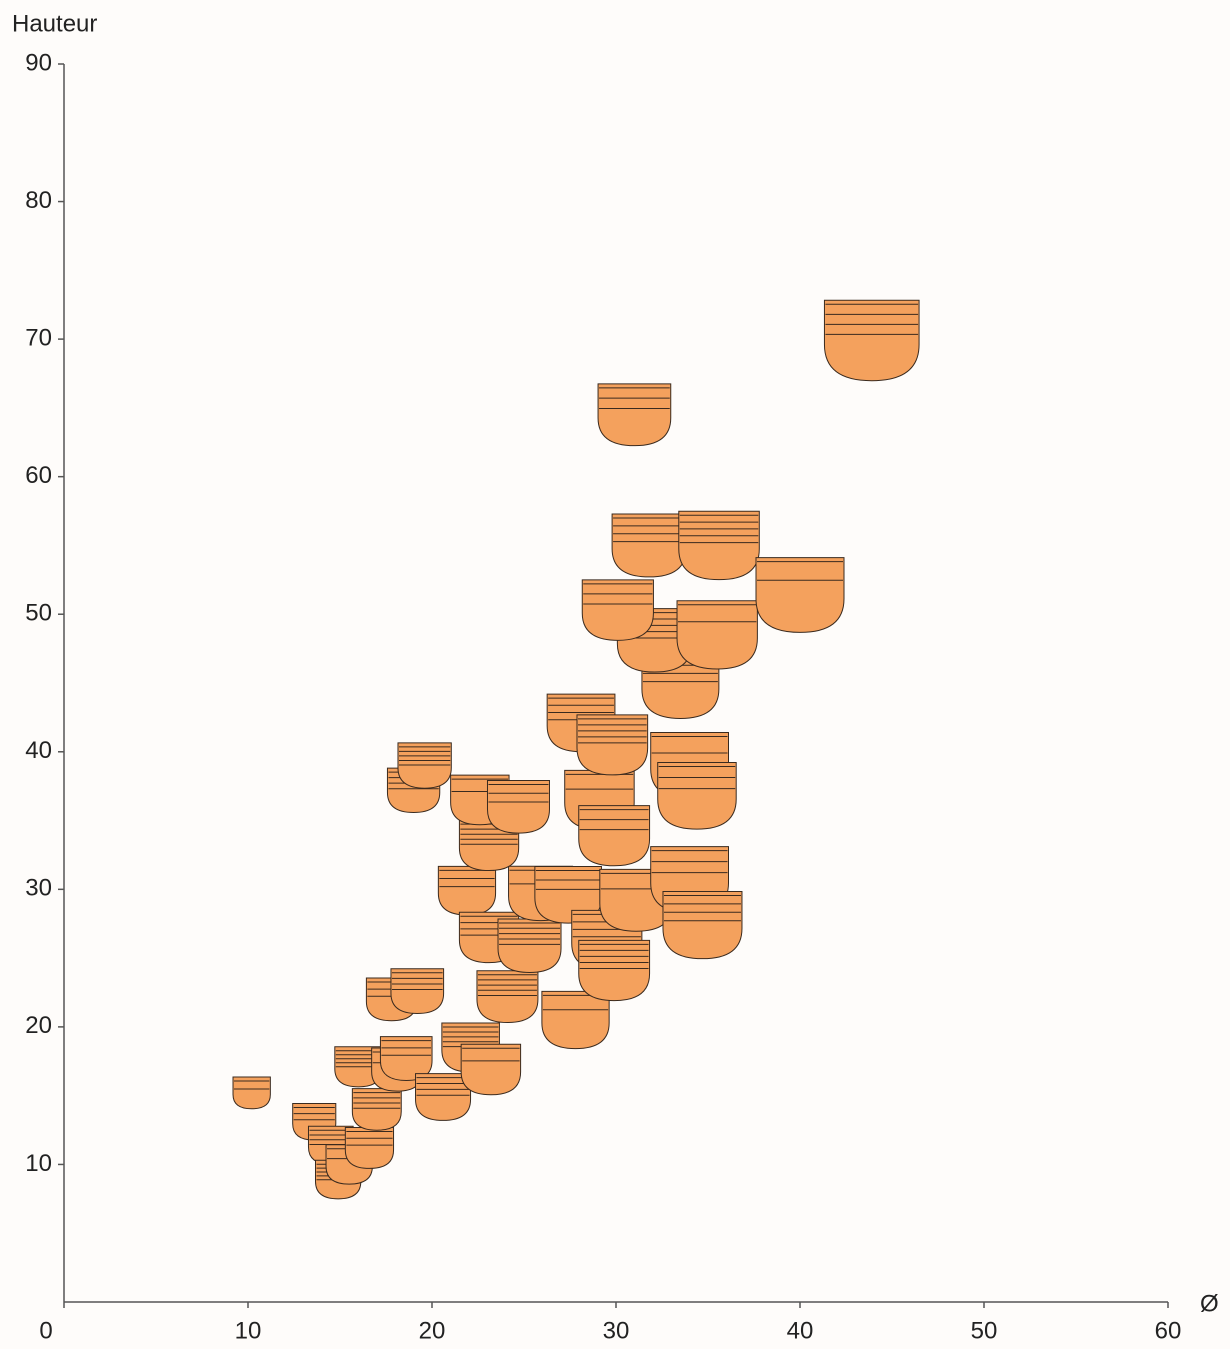 This screenshot has height=1349, width=1230. Describe the element at coordinates (984, 1330) in the screenshot. I see `x-tick-label: 50` at that location.